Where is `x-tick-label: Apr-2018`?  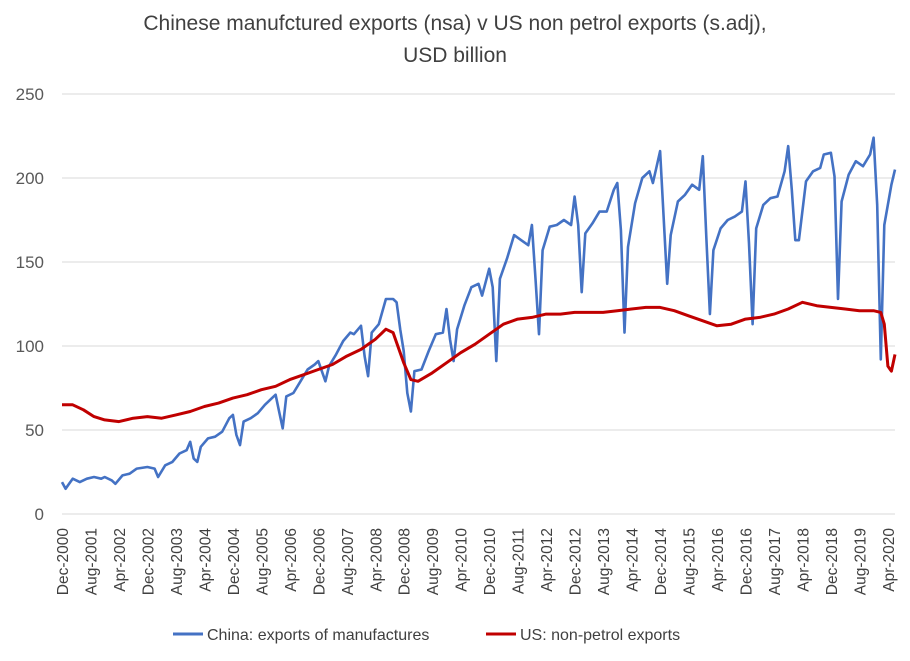
x-tick-label: Apr-2018 is located at coordinates (803, 560).